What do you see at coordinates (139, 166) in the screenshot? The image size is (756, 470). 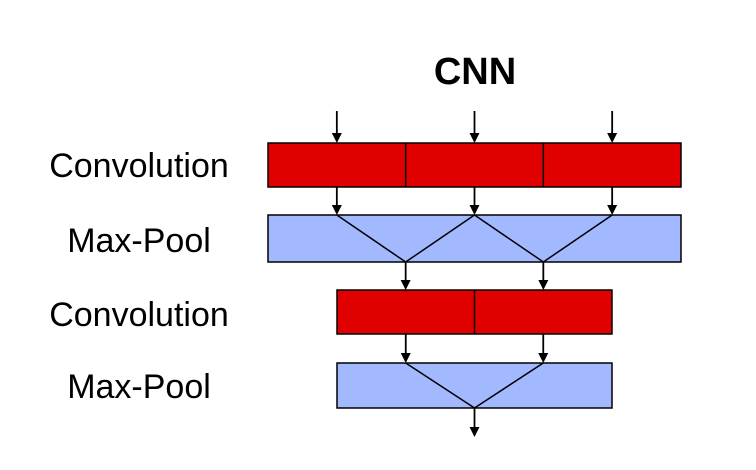 I see `layer-label-convolution-1: Convolution` at bounding box center [139, 166].